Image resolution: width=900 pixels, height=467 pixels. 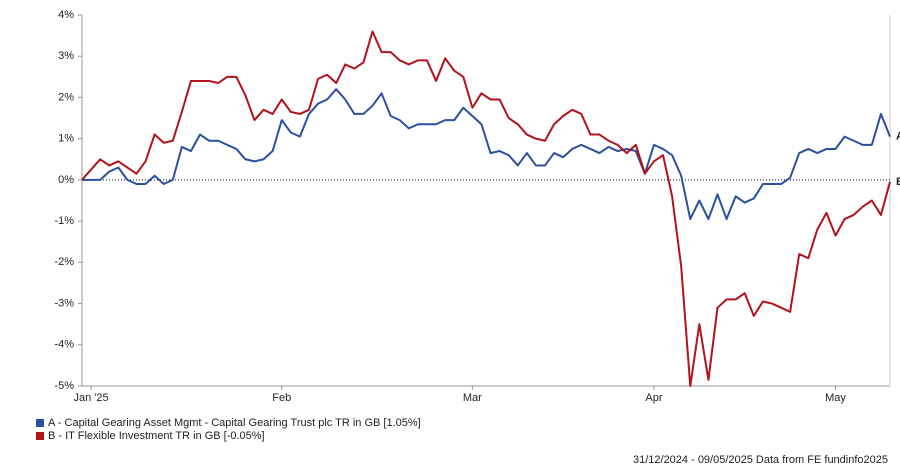 I want to click on x-tick-label: Mar, so click(x=472, y=398).